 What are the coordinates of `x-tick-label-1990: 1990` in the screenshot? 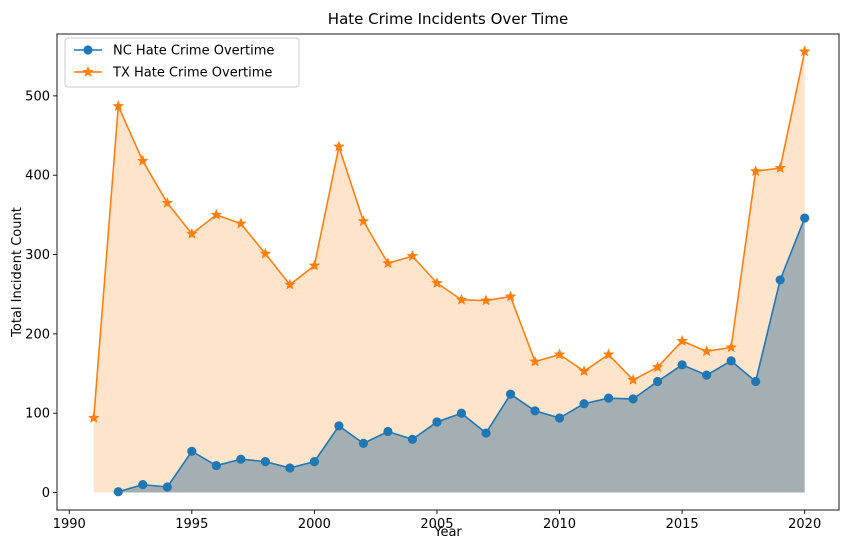 It's located at (69, 524).